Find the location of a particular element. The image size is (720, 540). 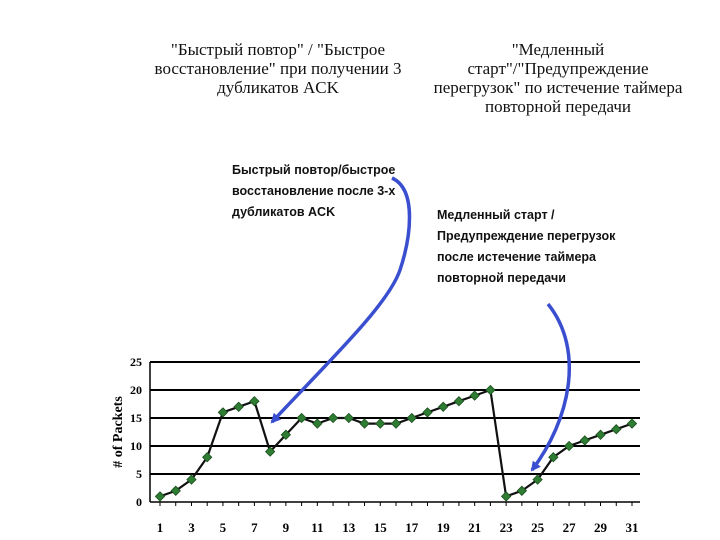

heading-line: старт"/"Предупреждение is located at coordinates (558, 68).